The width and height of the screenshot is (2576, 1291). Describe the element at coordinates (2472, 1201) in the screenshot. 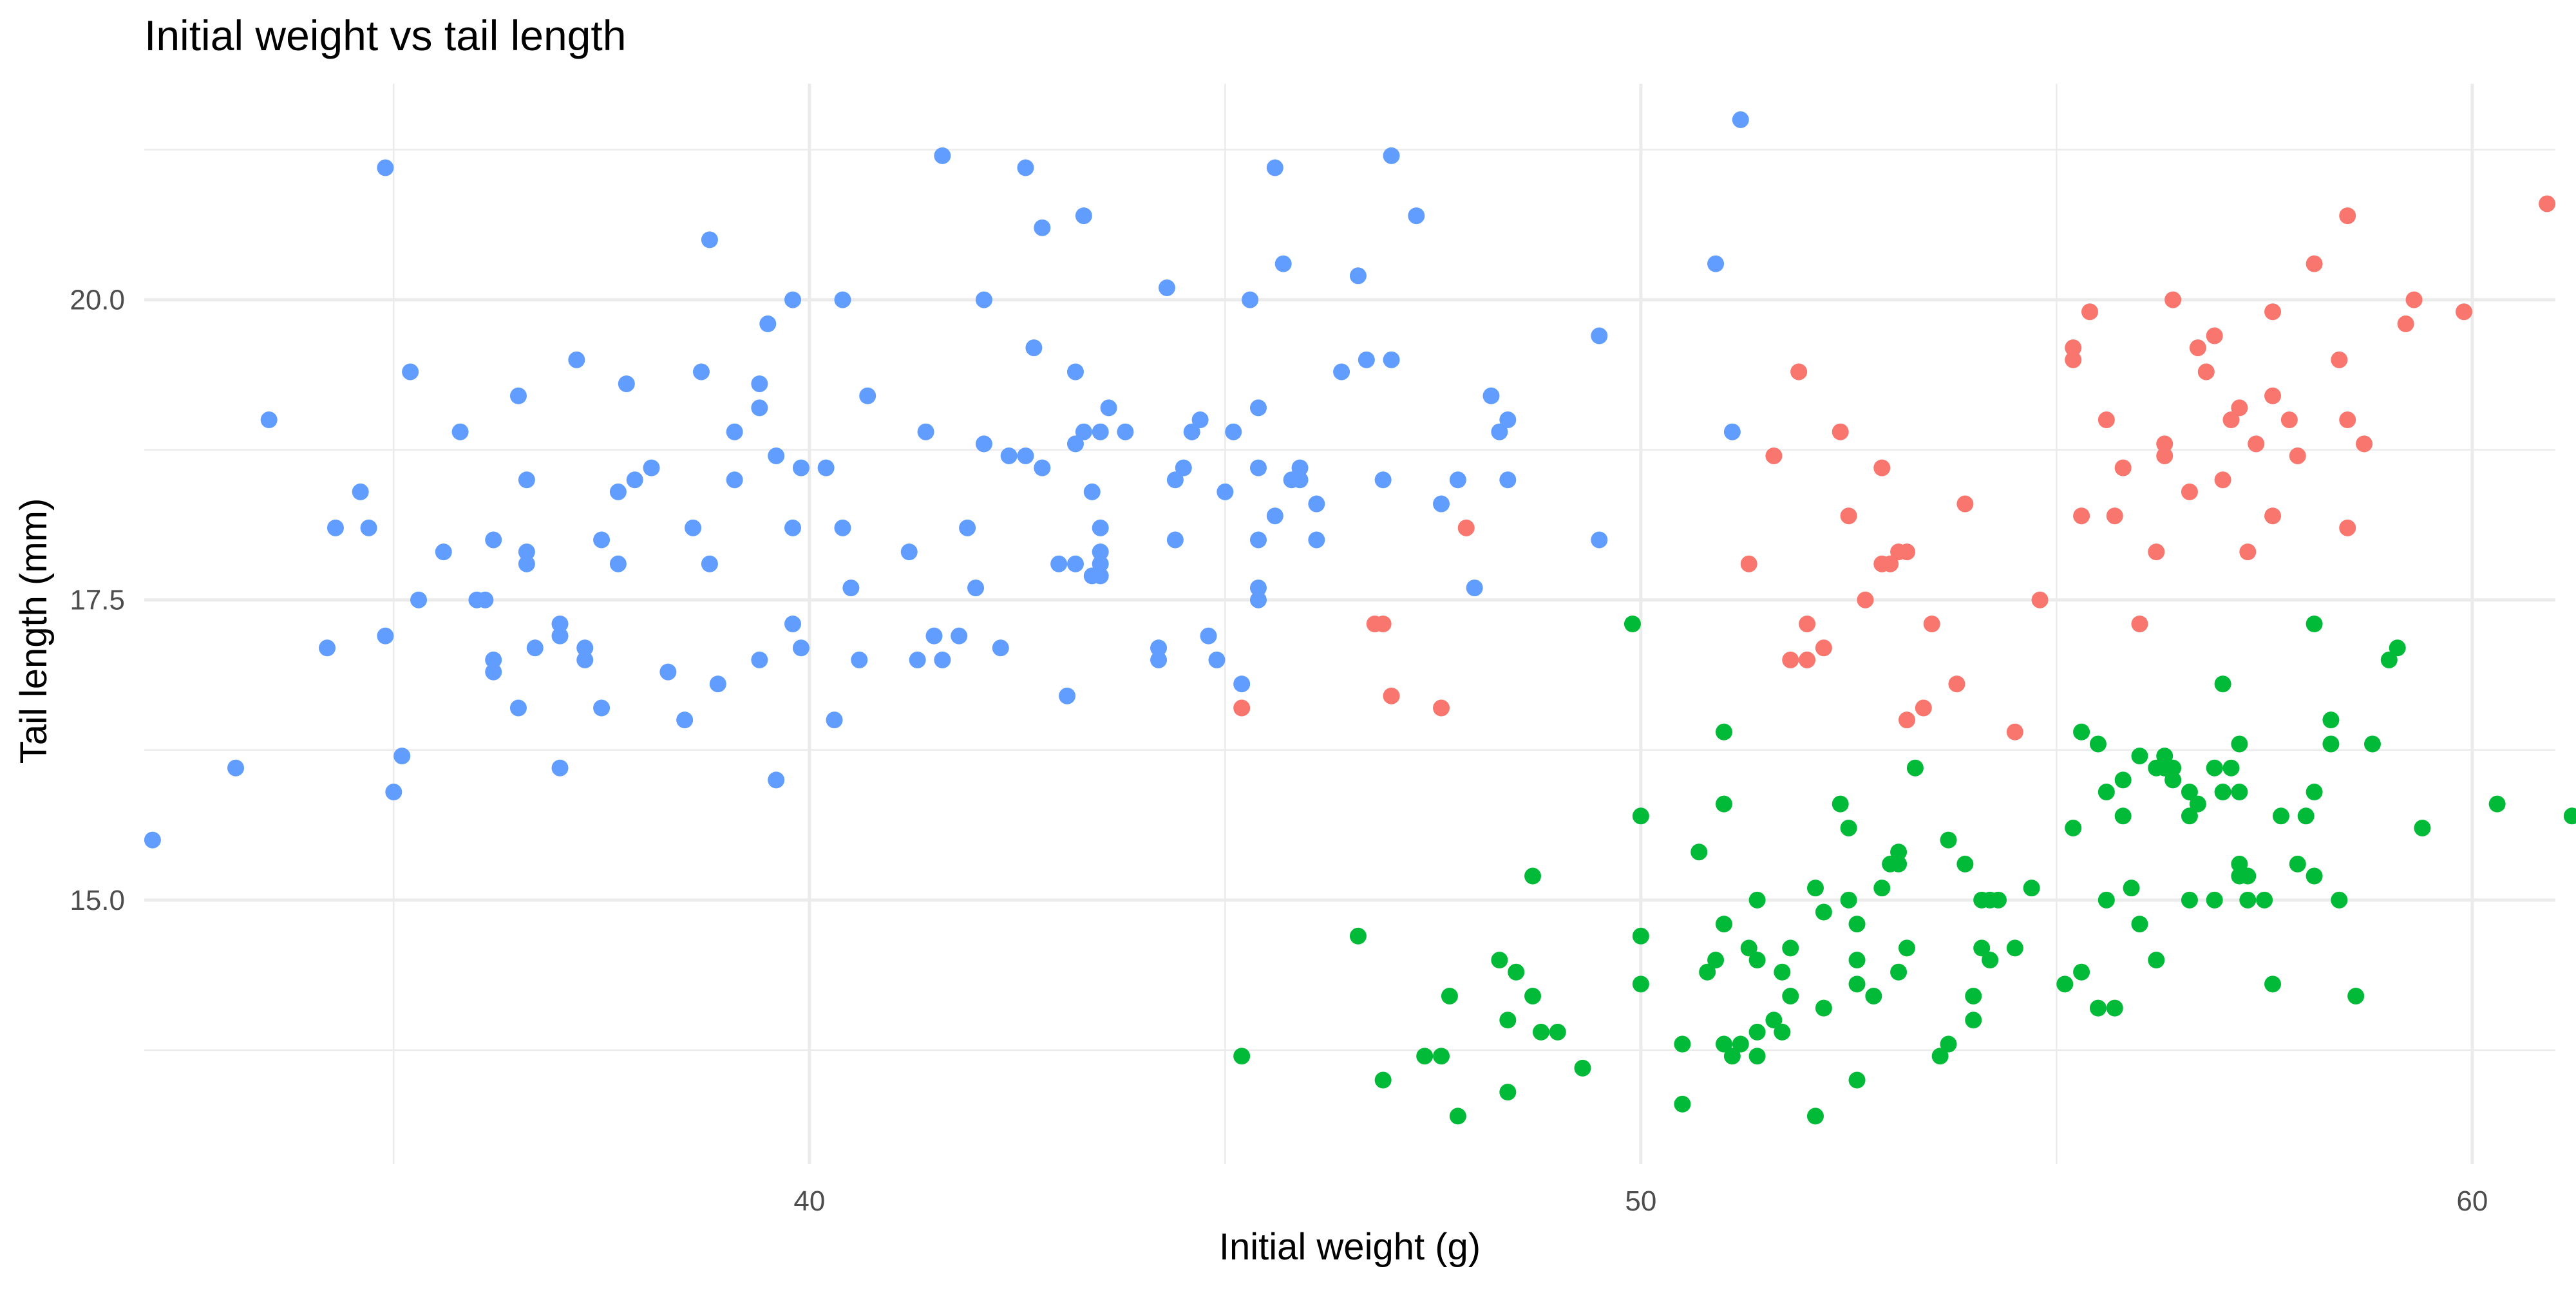

I see `x-tick-label: 60` at that location.